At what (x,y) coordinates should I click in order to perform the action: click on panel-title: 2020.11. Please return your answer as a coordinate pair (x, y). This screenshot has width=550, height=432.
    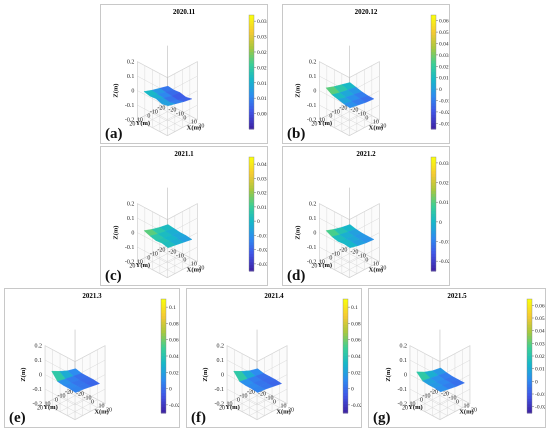
    Looking at the image, I should click on (184, 12).